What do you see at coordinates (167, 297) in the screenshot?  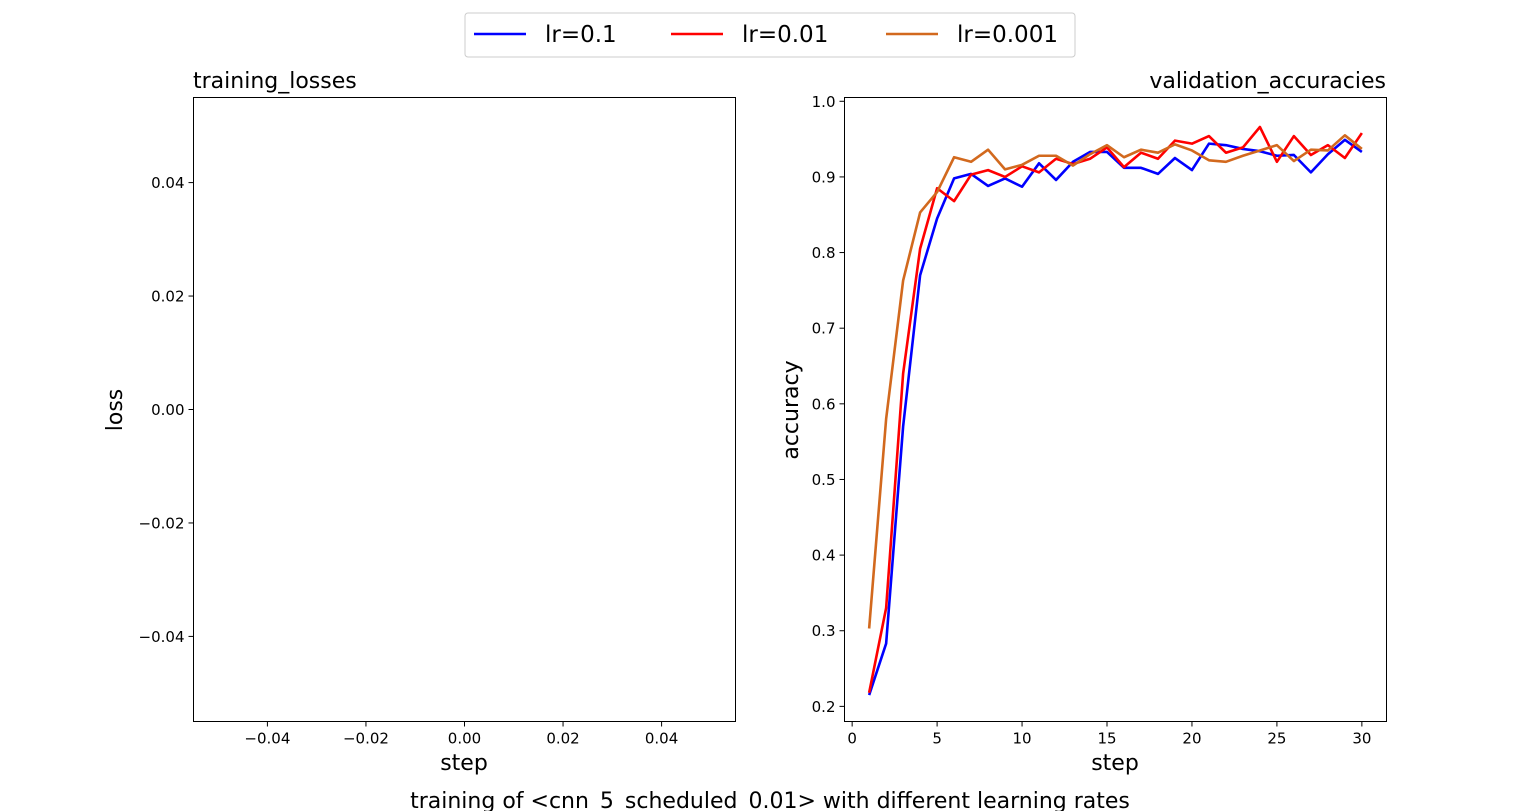 I see `training-losses-ytick-label-3: 0.02` at bounding box center [167, 297].